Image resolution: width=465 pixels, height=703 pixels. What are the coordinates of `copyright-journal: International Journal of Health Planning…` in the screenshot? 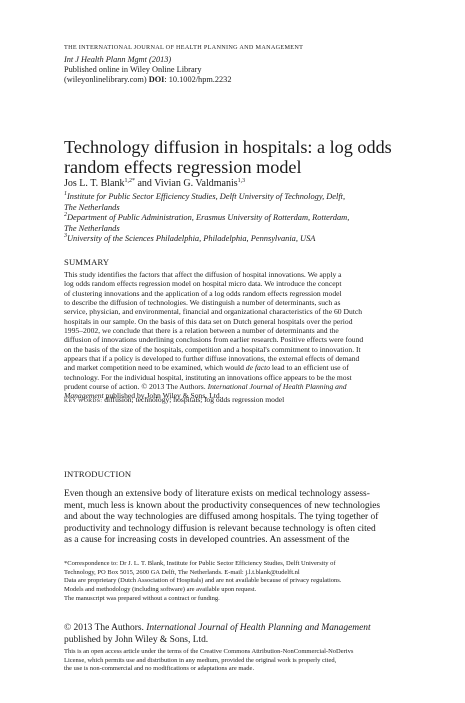 It's located at (258, 628).